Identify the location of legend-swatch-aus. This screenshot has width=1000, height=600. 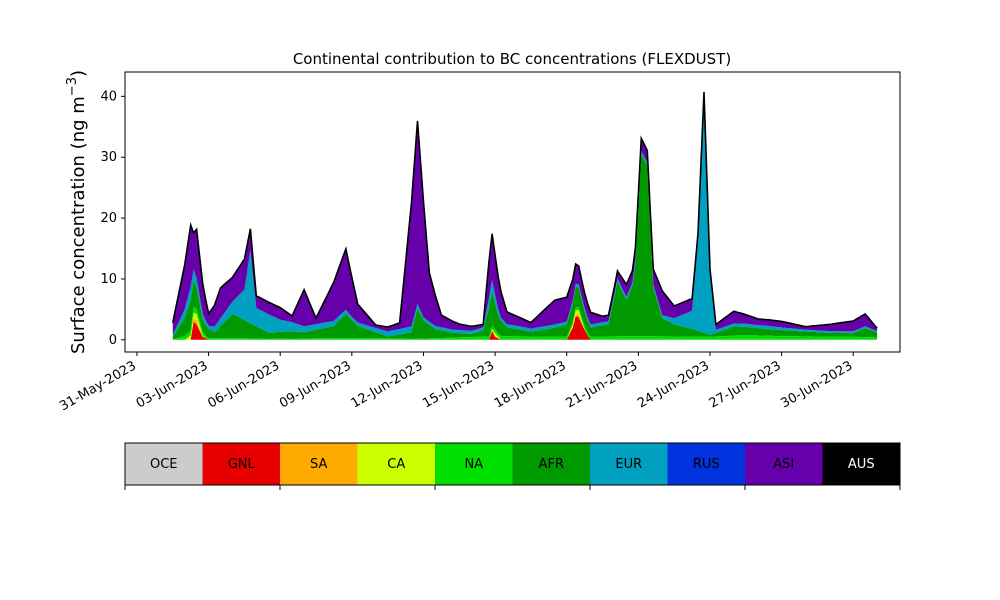
(861, 464).